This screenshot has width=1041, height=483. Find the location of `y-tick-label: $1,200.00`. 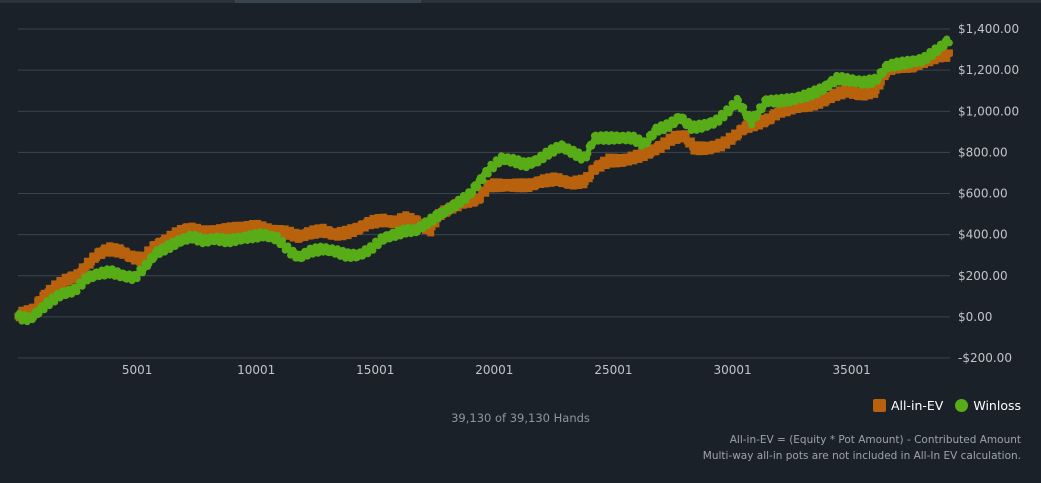

y-tick-label: $1,200.00 is located at coordinates (988, 70).